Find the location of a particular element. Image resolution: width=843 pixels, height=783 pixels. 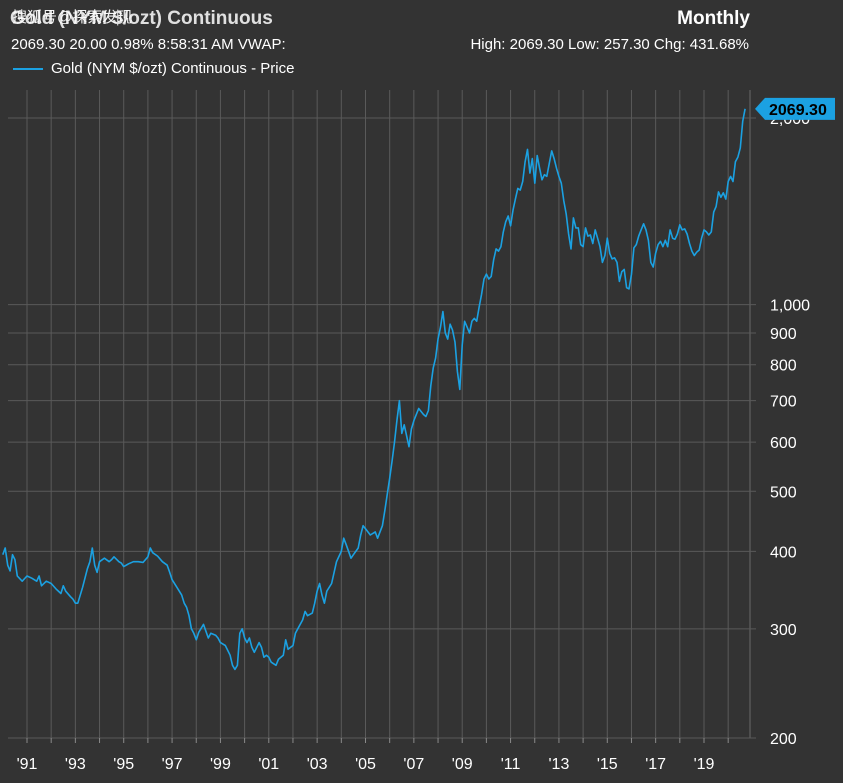

y-tick-label: 500 is located at coordinates (783, 492).